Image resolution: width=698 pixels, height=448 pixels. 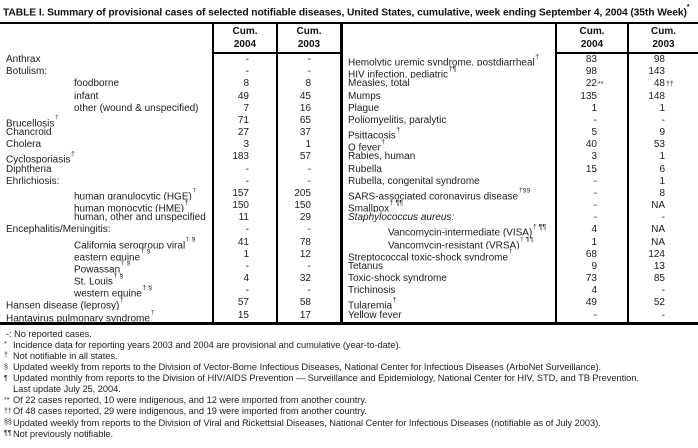 What do you see at coordinates (592, 44) in the screenshot?
I see `header-year-label: 2004` at bounding box center [592, 44].